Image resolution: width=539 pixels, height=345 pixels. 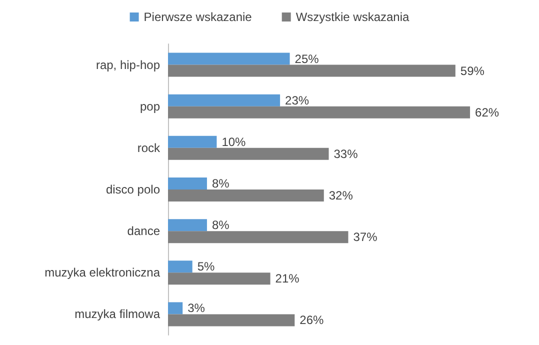 What do you see at coordinates (234, 141) in the screenshot?
I see `data-label: 10%` at bounding box center [234, 141].